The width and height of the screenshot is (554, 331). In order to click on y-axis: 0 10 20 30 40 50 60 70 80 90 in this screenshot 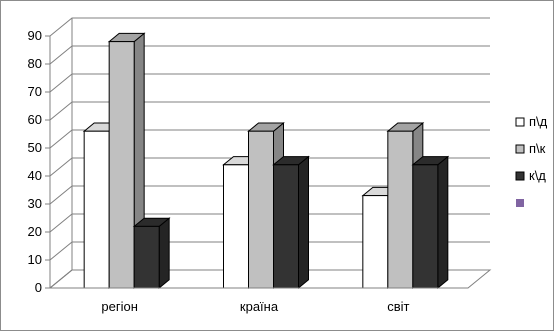, I will do `click(39, 161)`.